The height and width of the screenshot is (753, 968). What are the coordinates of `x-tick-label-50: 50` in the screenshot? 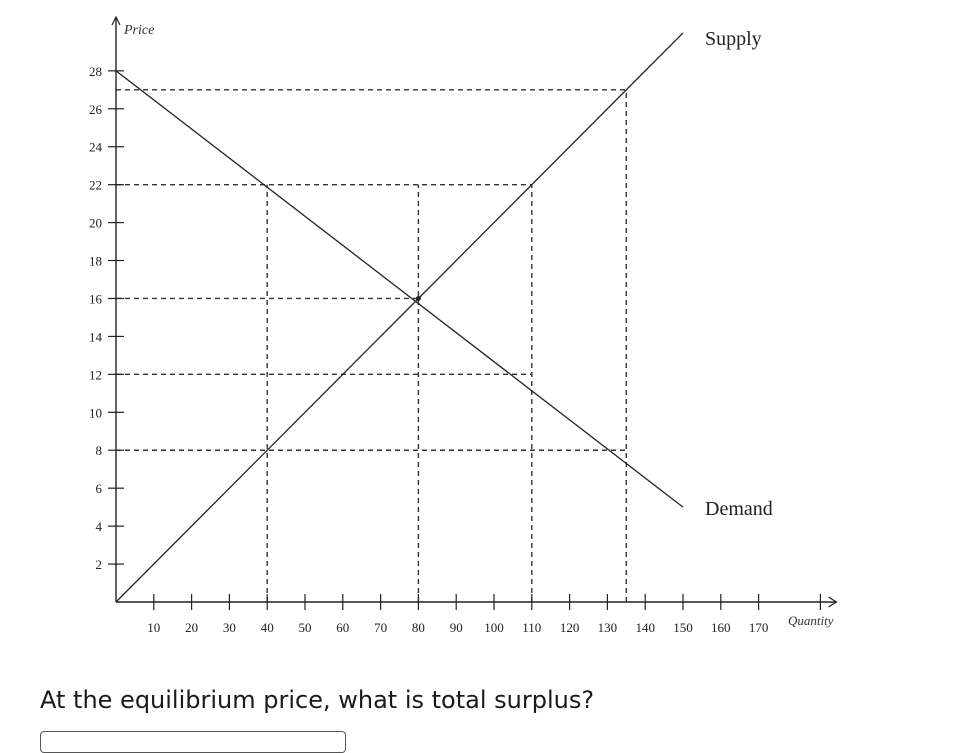 It's located at (305, 627).